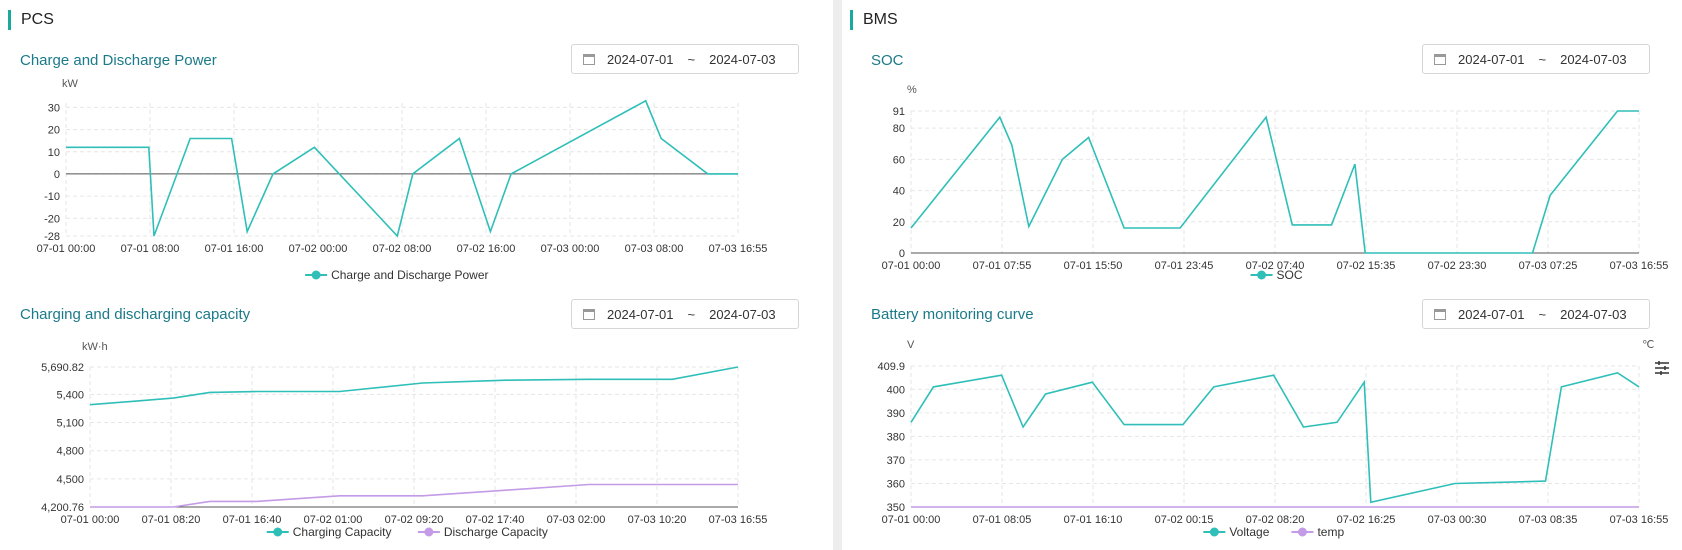  Describe the element at coordinates (62, 508) in the screenshot. I see `y-tick-label: 4,200.76` at that location.